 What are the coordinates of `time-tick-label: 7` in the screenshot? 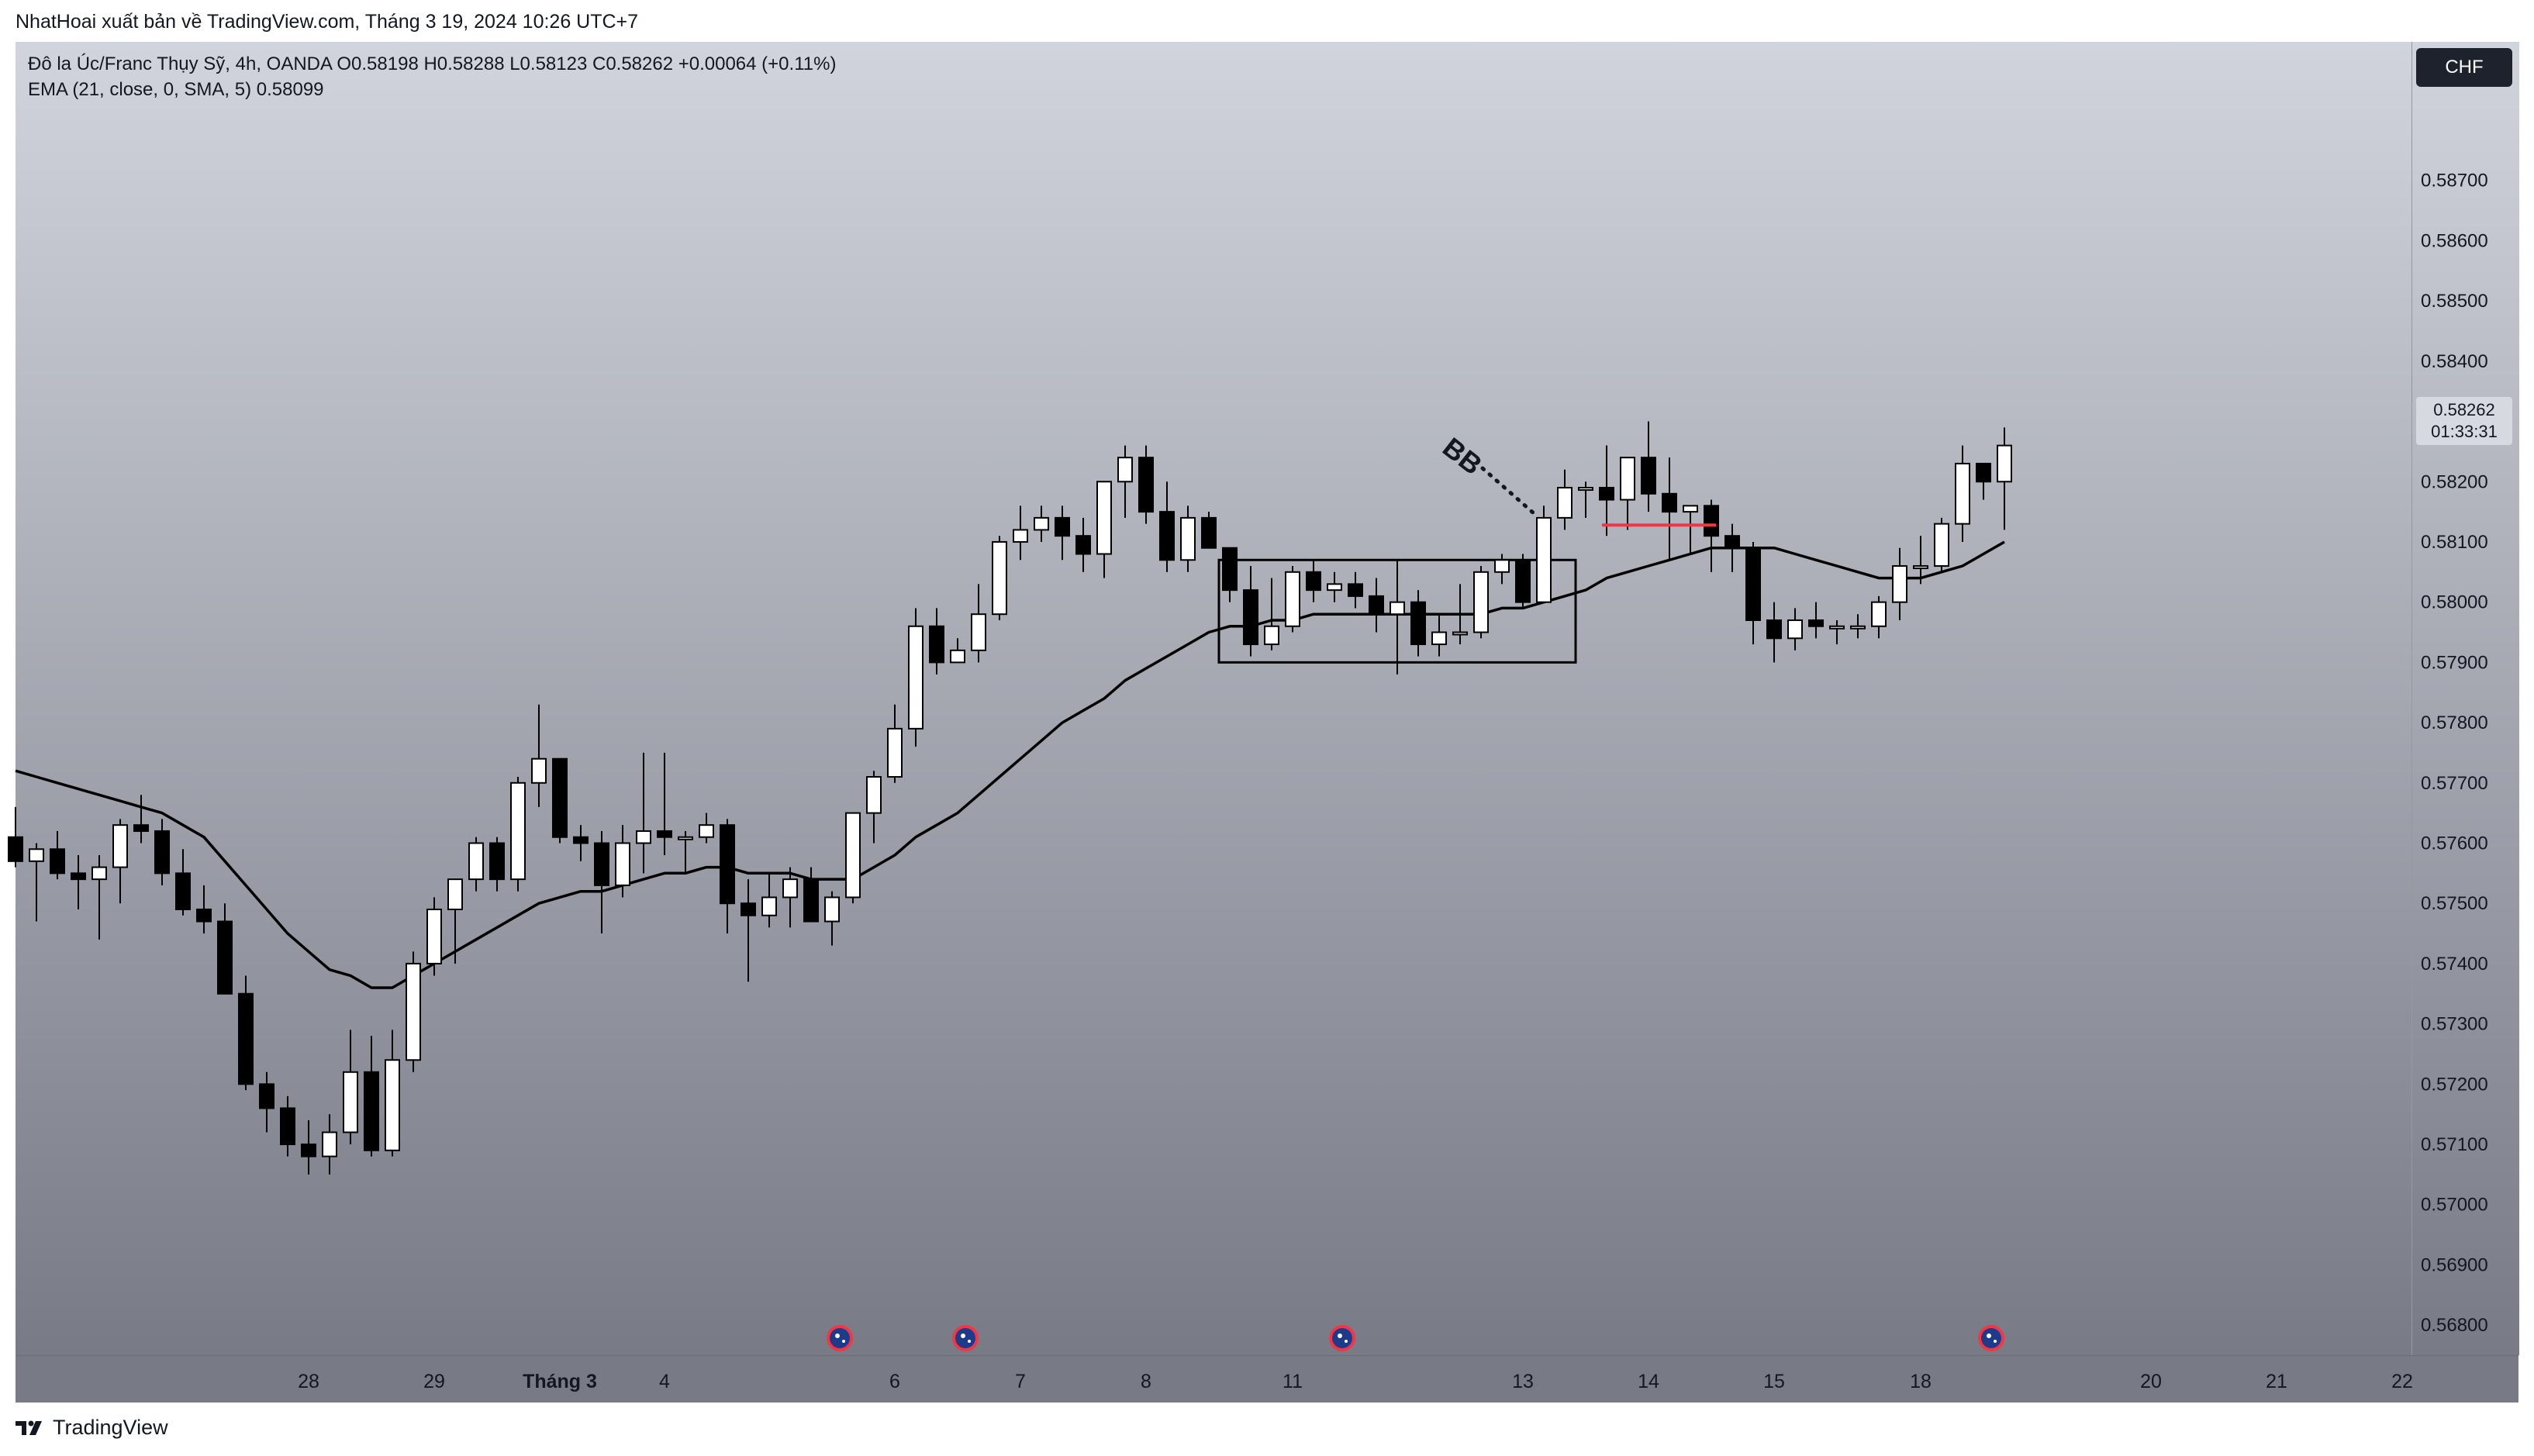 It's located at (1020, 1382).